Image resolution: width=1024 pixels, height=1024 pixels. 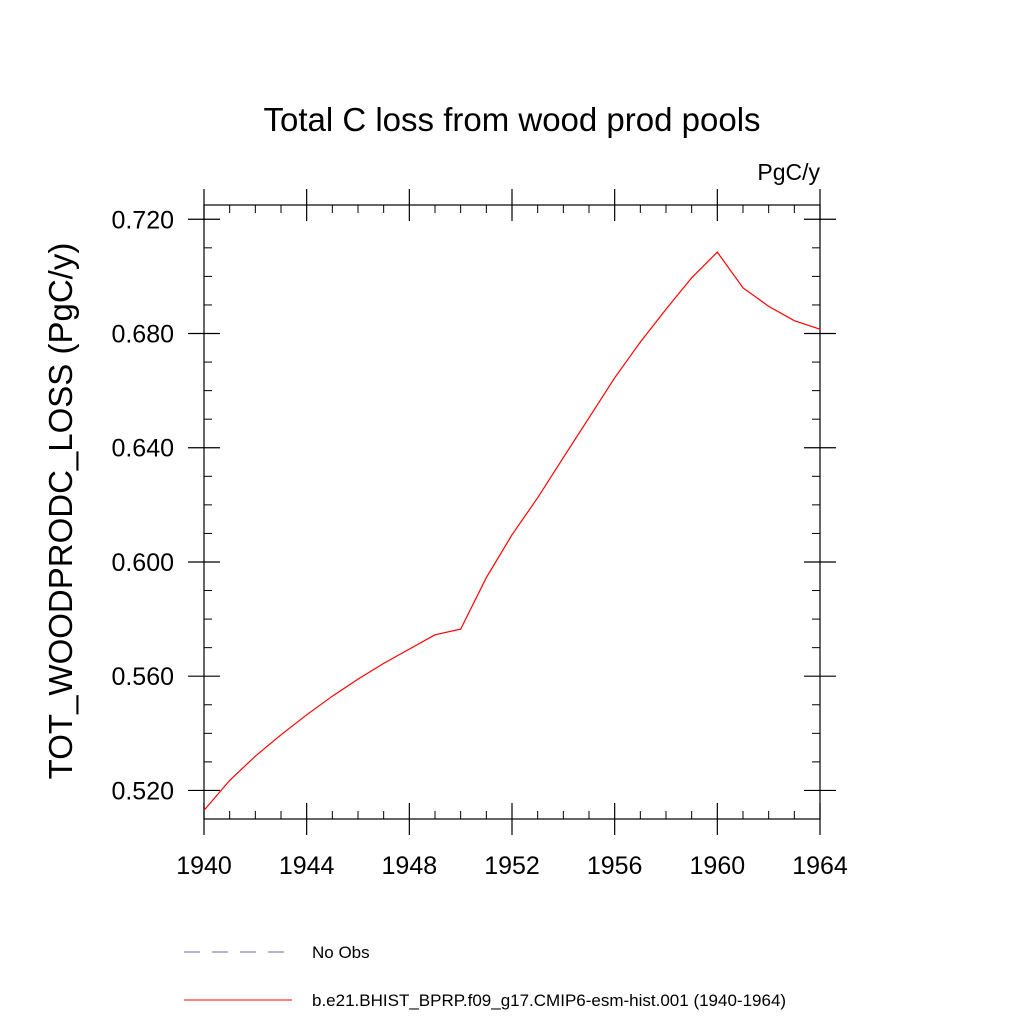 What do you see at coordinates (142, 449) in the screenshot?
I see `y-tick-label: 0.640` at bounding box center [142, 449].